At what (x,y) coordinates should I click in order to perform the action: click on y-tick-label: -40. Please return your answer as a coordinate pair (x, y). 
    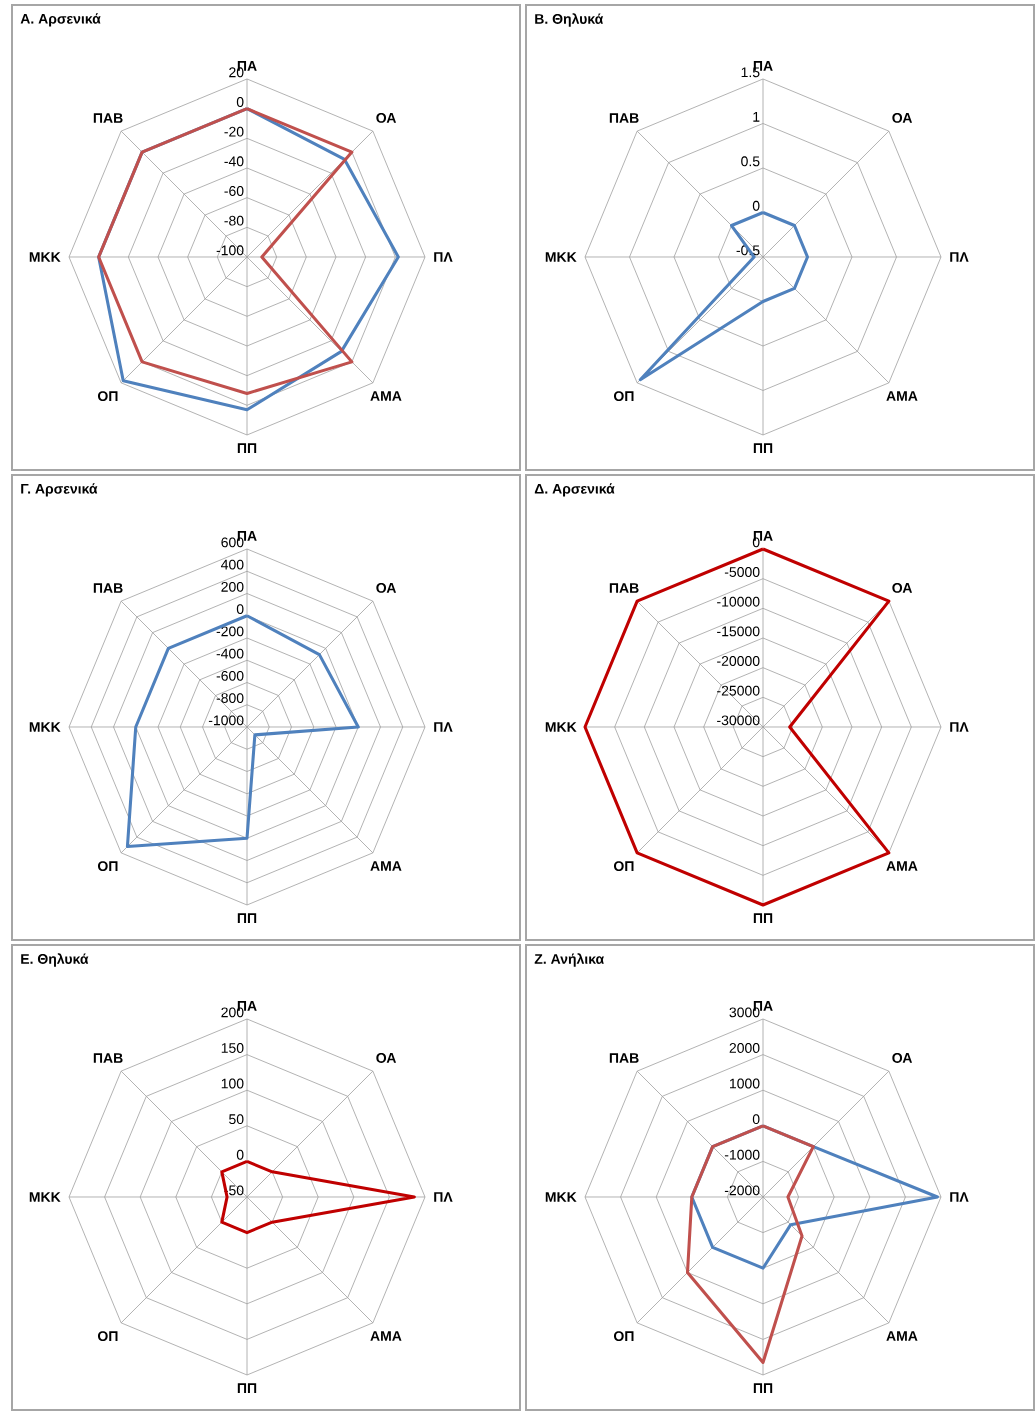
    Looking at the image, I should click on (234, 161).